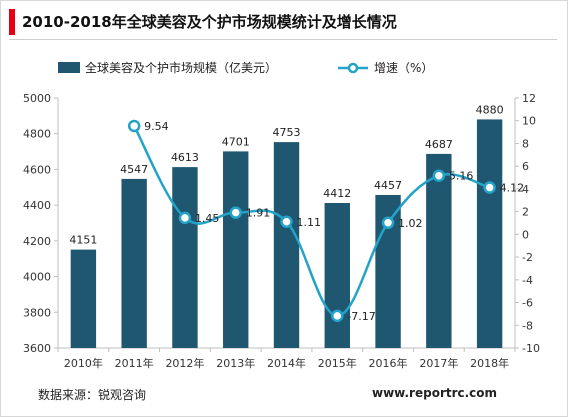 This screenshot has height=417, width=568. What do you see at coordinates (92, 395) in the screenshot?
I see `source-note: 数据来源：锐观咨询` at bounding box center [92, 395].